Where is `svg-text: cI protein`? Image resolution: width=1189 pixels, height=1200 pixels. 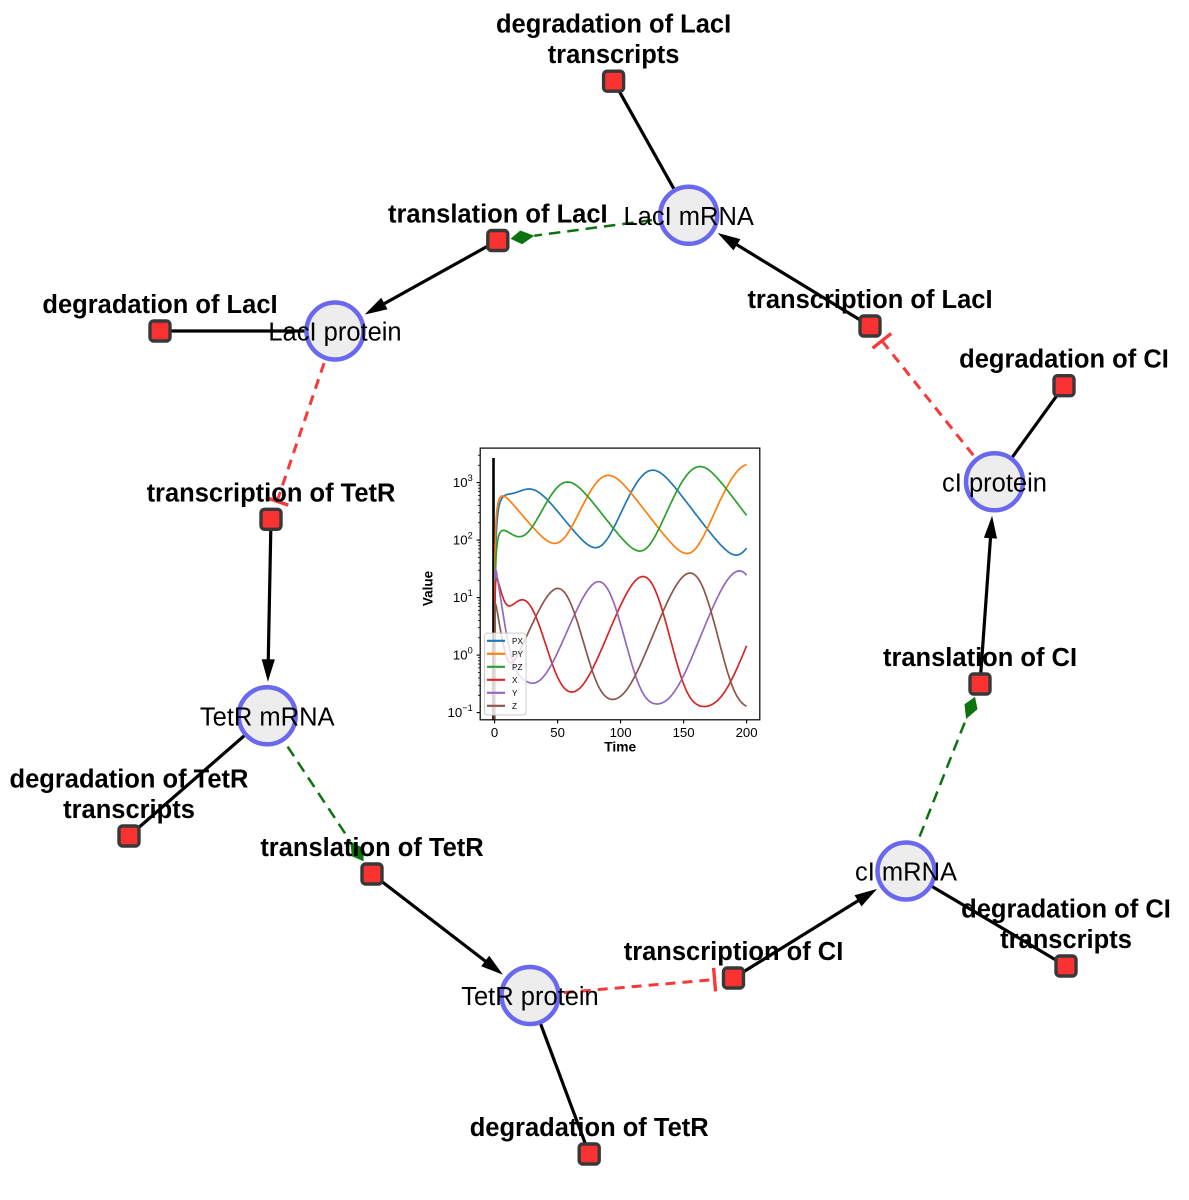
svg-text: cI protein is located at coordinates (994, 483).